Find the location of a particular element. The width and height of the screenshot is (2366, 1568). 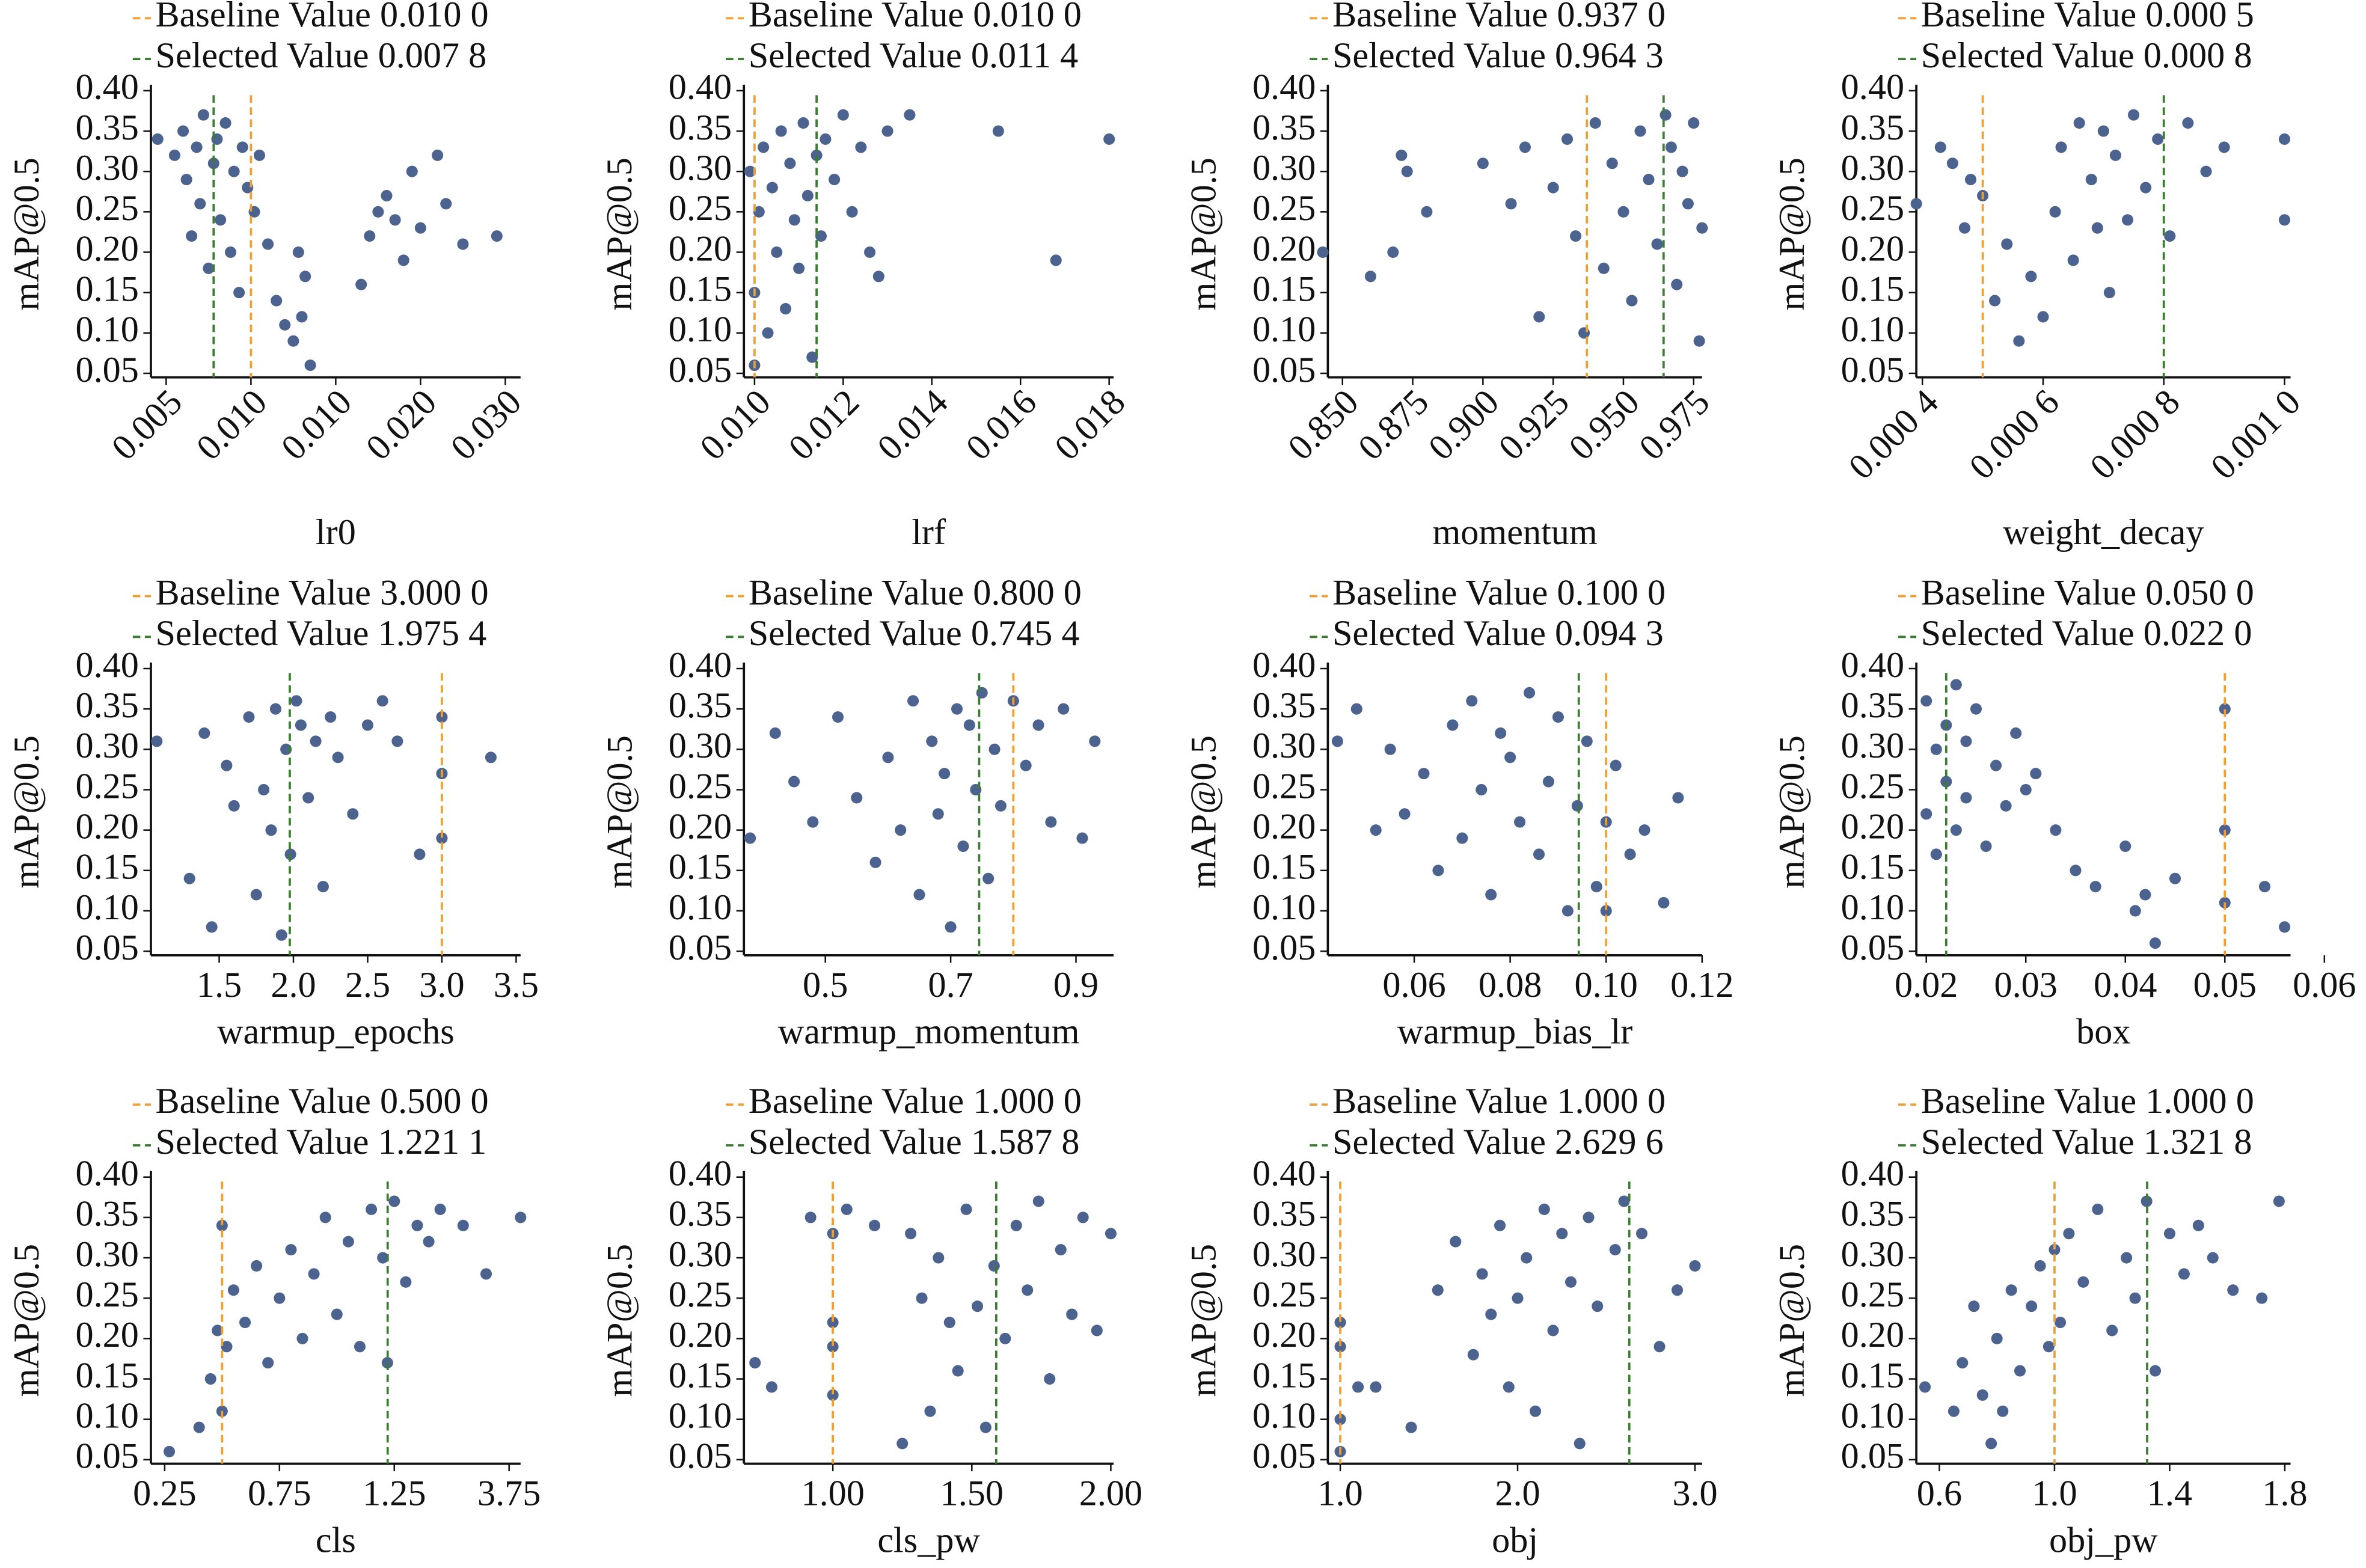

legend-label: Selected Value 1.221 1 is located at coordinates (320, 1142).